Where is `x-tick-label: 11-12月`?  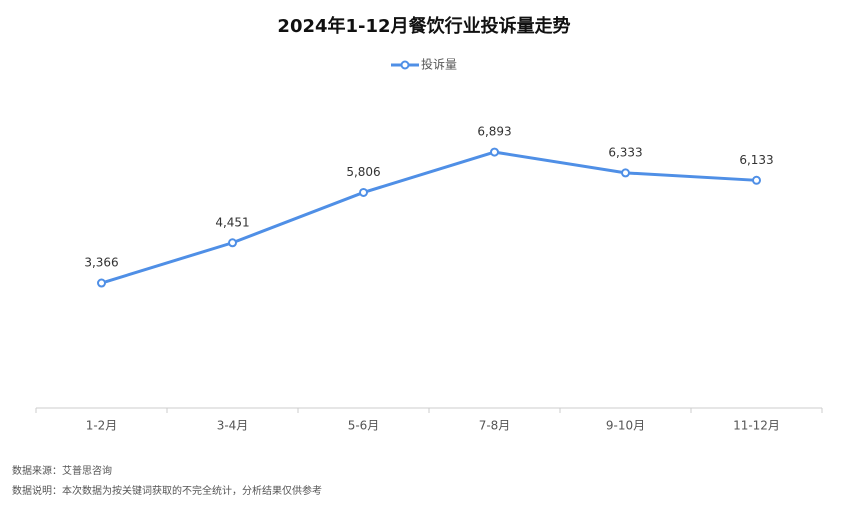
x-tick-label: 11-12月 is located at coordinates (756, 426).